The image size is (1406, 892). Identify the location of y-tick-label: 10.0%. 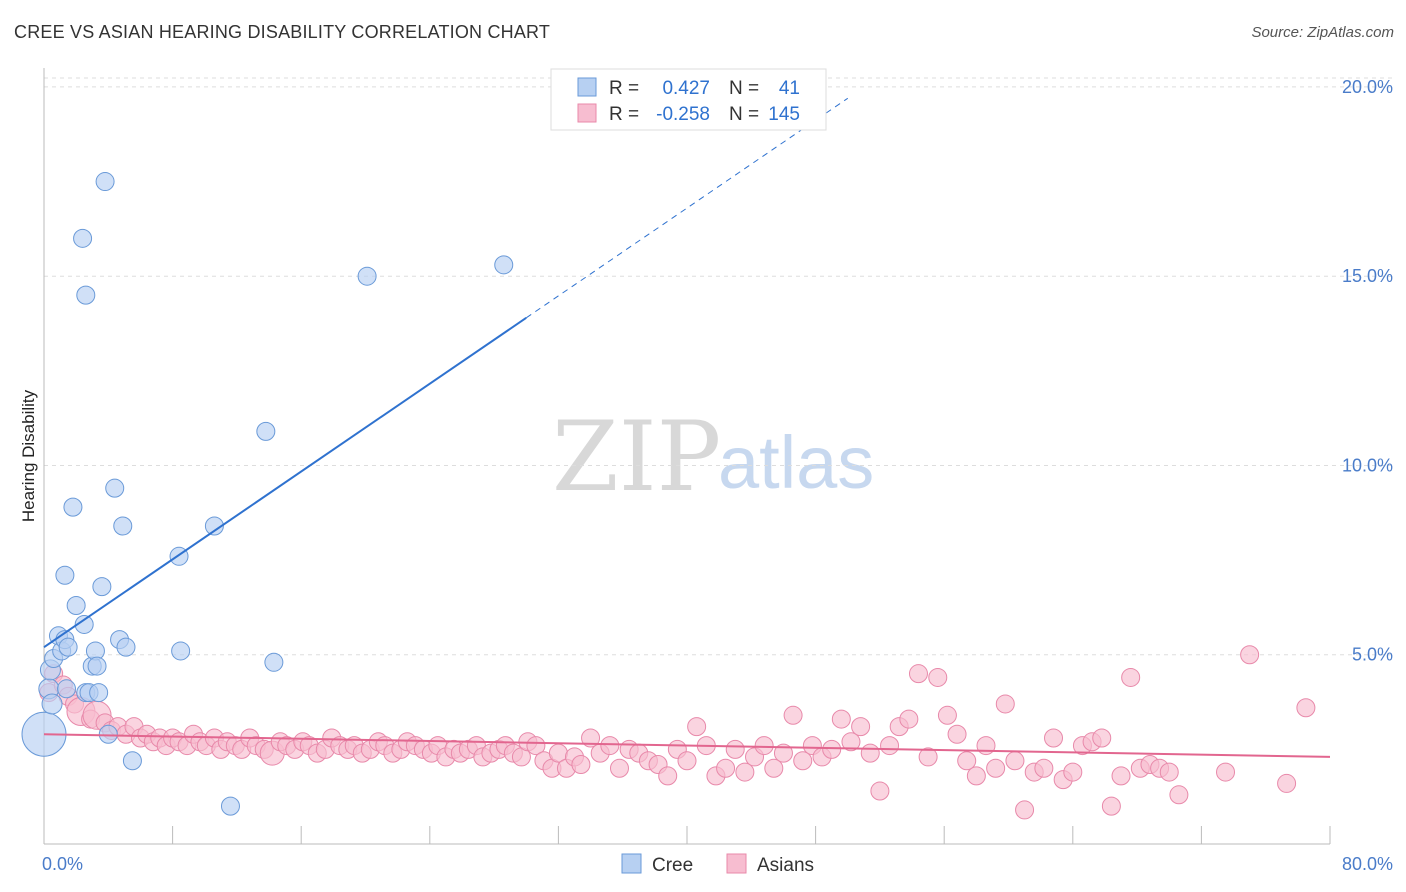
(1367, 465).